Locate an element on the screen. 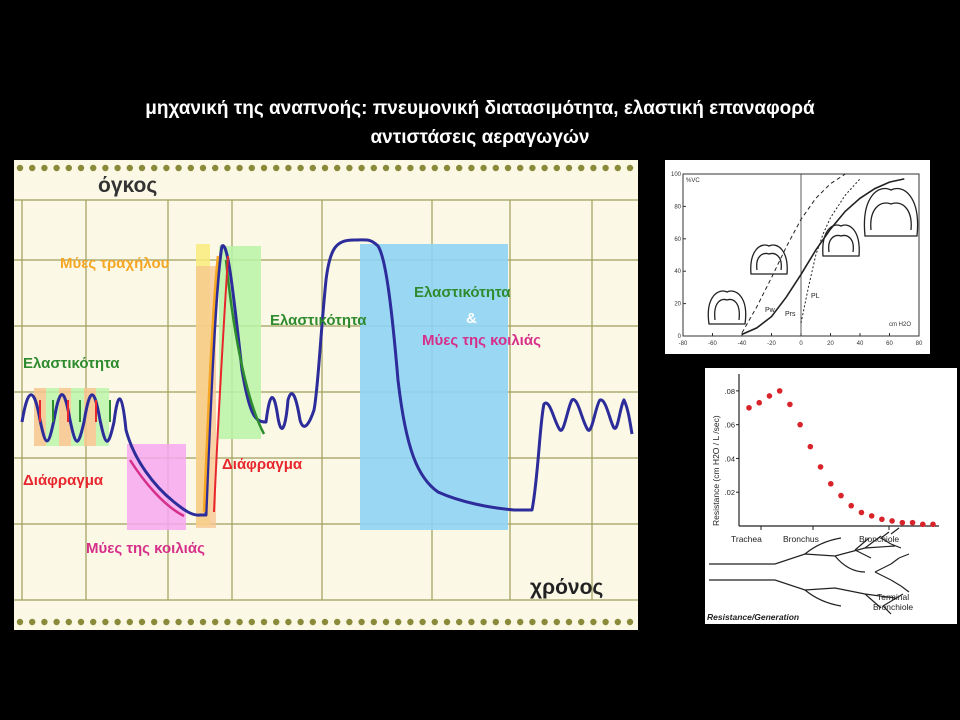  highlight-blue-right is located at coordinates (434, 387).